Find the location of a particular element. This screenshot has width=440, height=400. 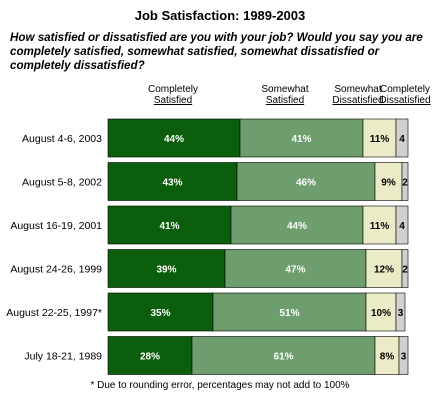

data-label: 9% is located at coordinates (388, 183).